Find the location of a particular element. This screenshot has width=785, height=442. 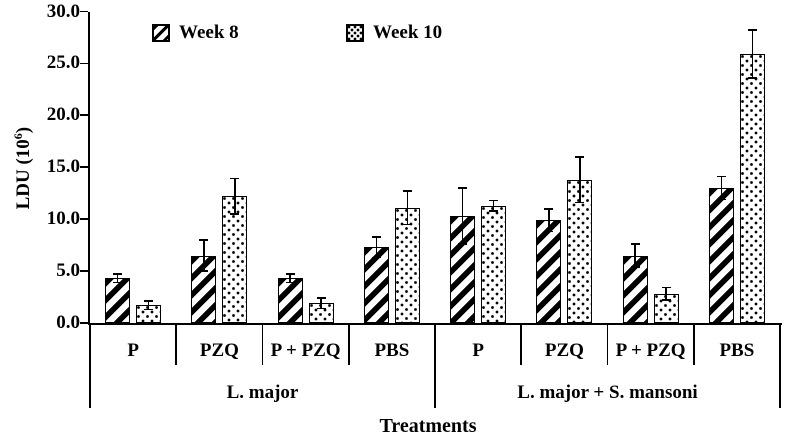

y-tick-label: 20.0 is located at coordinates (63, 115).